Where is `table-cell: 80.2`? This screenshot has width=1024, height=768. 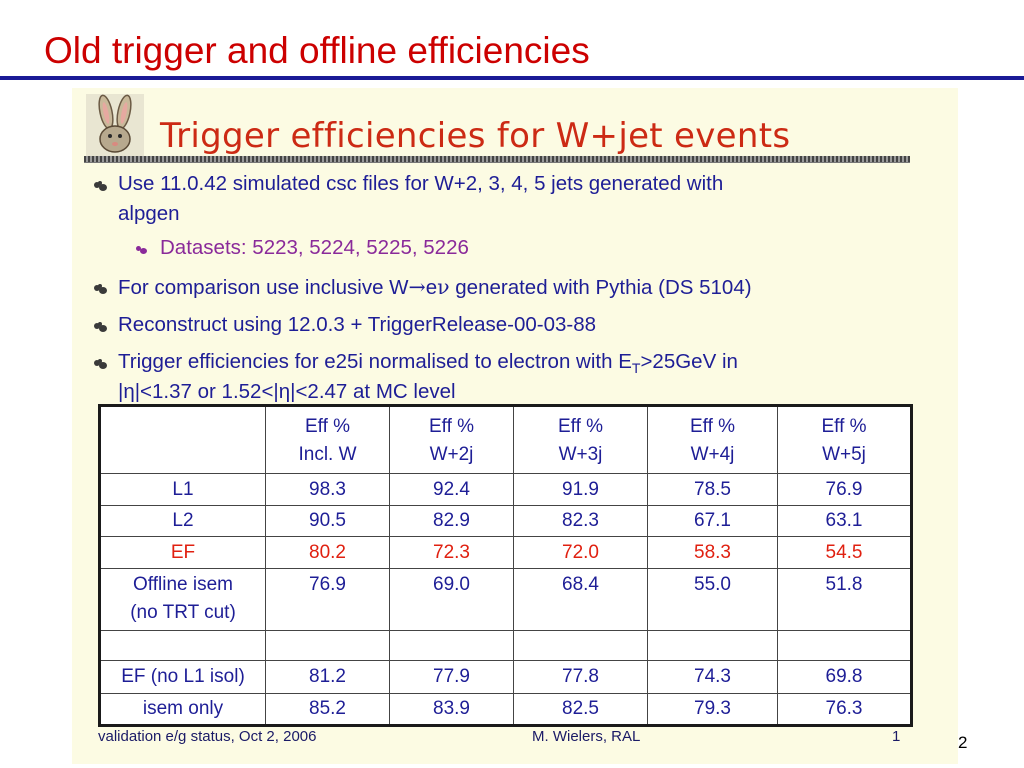
table-cell: 80.2 is located at coordinates (327, 552).